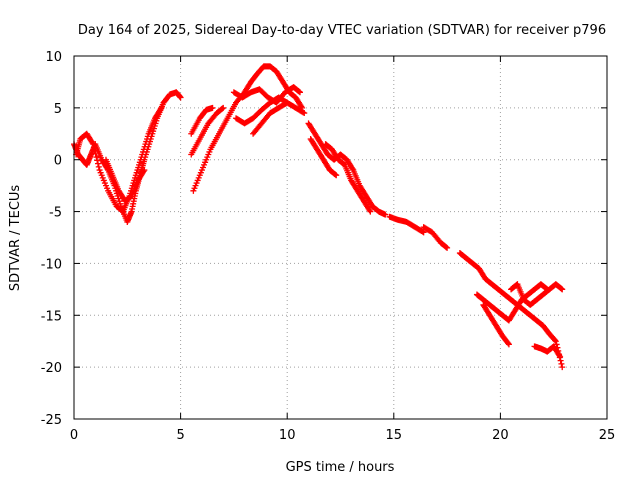  What do you see at coordinates (58, 109) in the screenshot?
I see `y-tick-label: 5` at bounding box center [58, 109].